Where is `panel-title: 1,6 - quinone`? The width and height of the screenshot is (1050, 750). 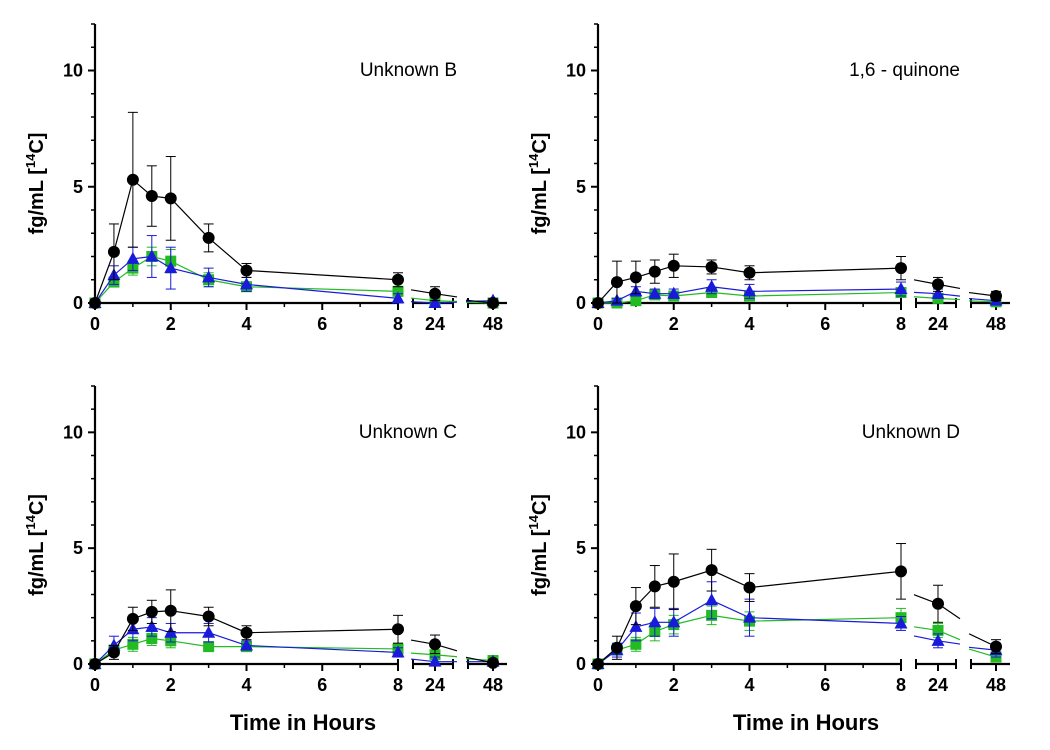
panel-title: 1,6 - quinone is located at coordinates (904, 70).